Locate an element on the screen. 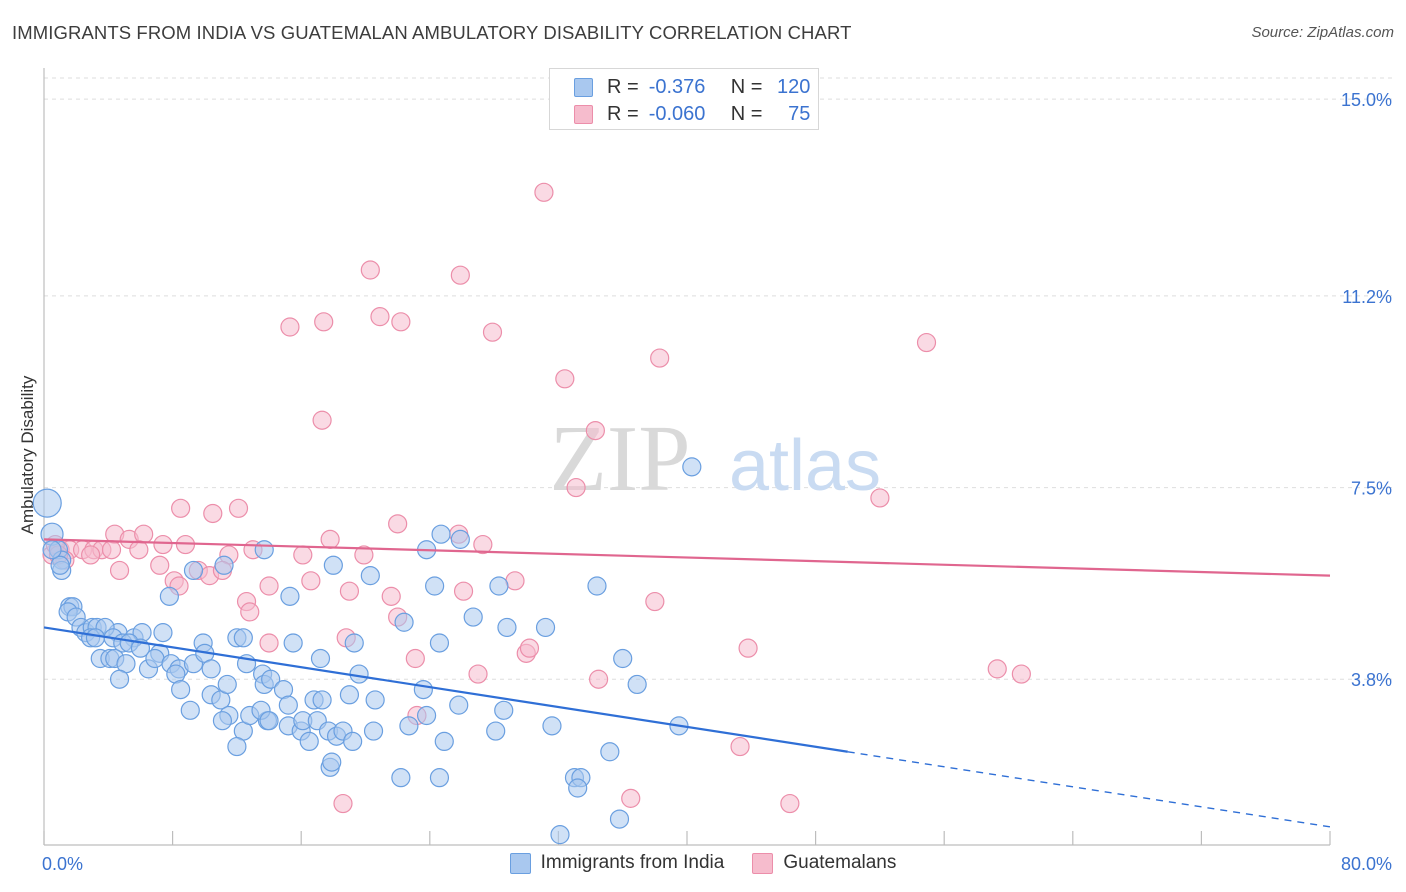  y-tick-label: 15.0% is located at coordinates (1366, 100).